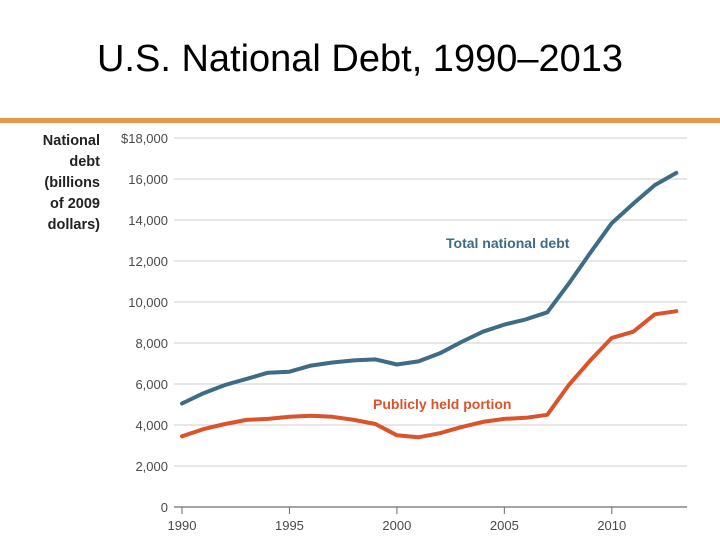  Describe the element at coordinates (71, 141) in the screenshot. I see `y-axis-label-line: National` at that location.